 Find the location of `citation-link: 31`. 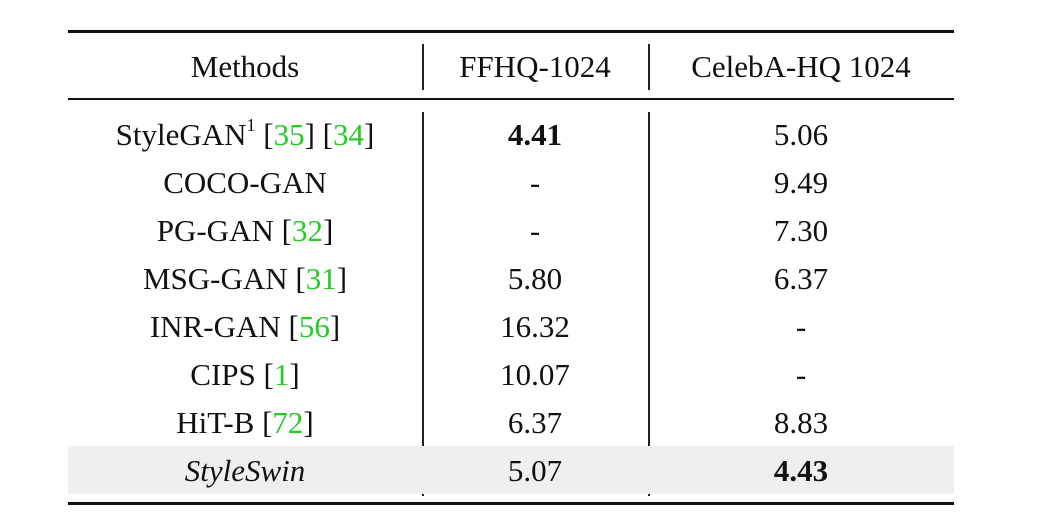

citation-link: 31 is located at coordinates (321, 278).